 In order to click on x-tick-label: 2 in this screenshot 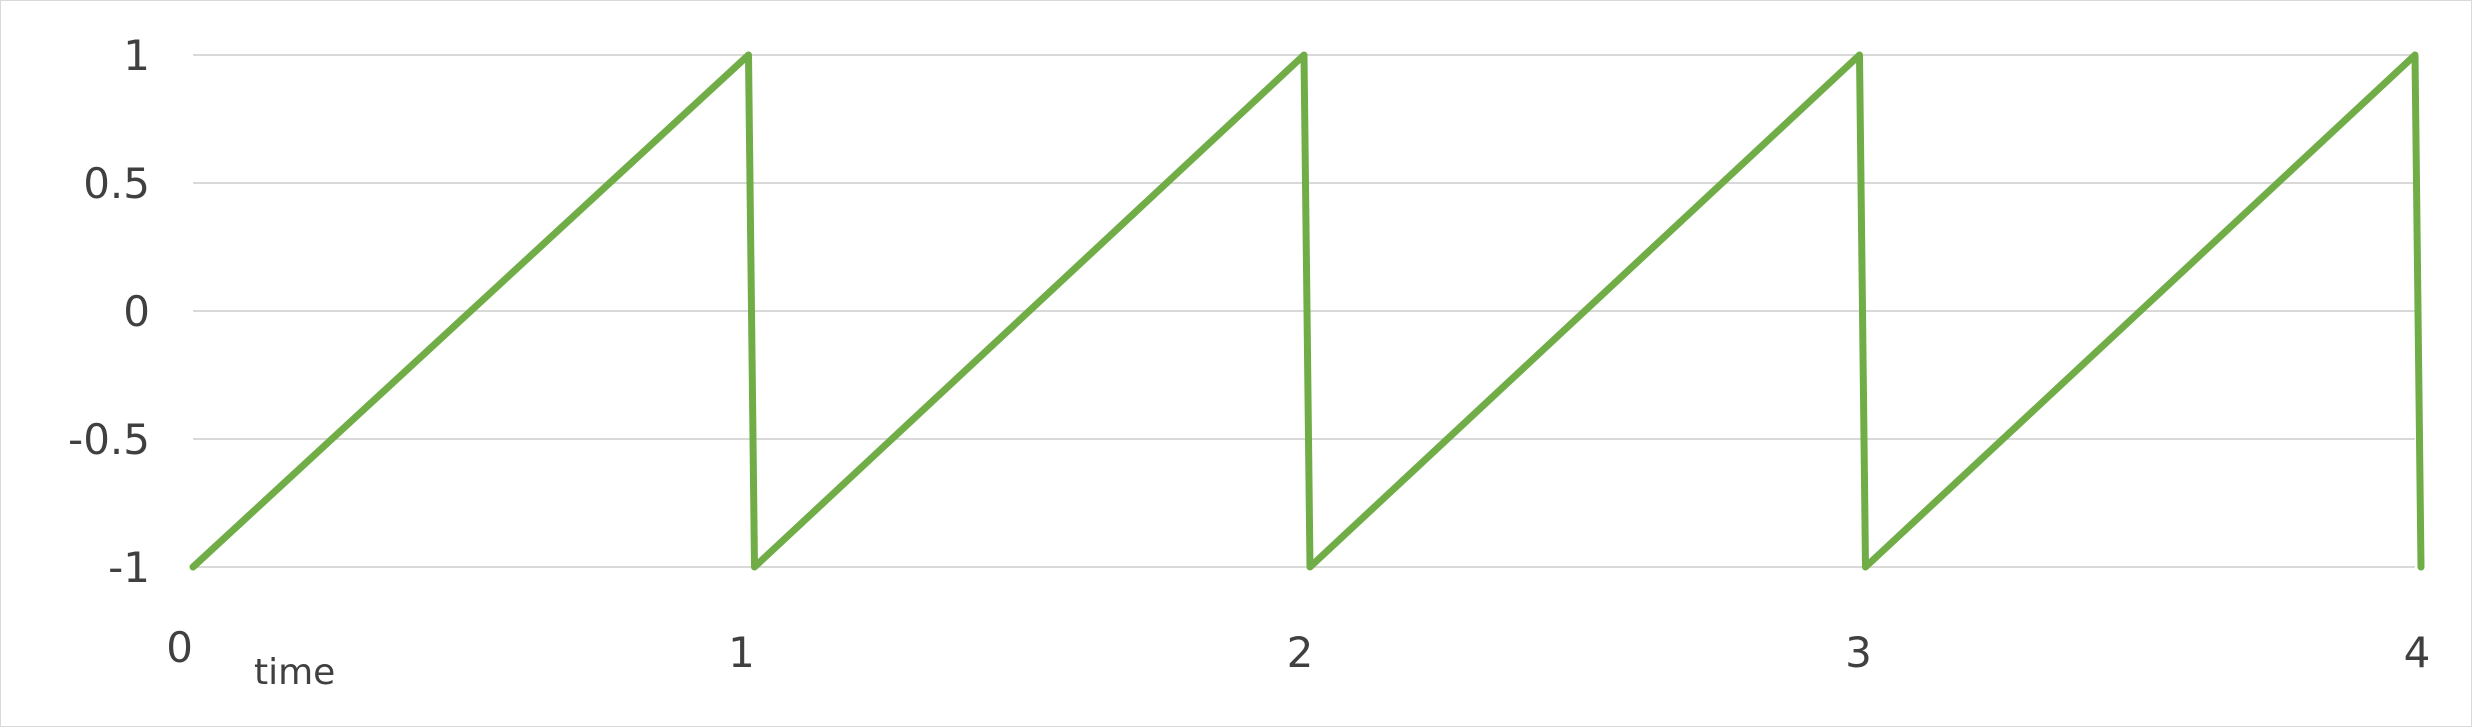, I will do `click(1300, 652)`.